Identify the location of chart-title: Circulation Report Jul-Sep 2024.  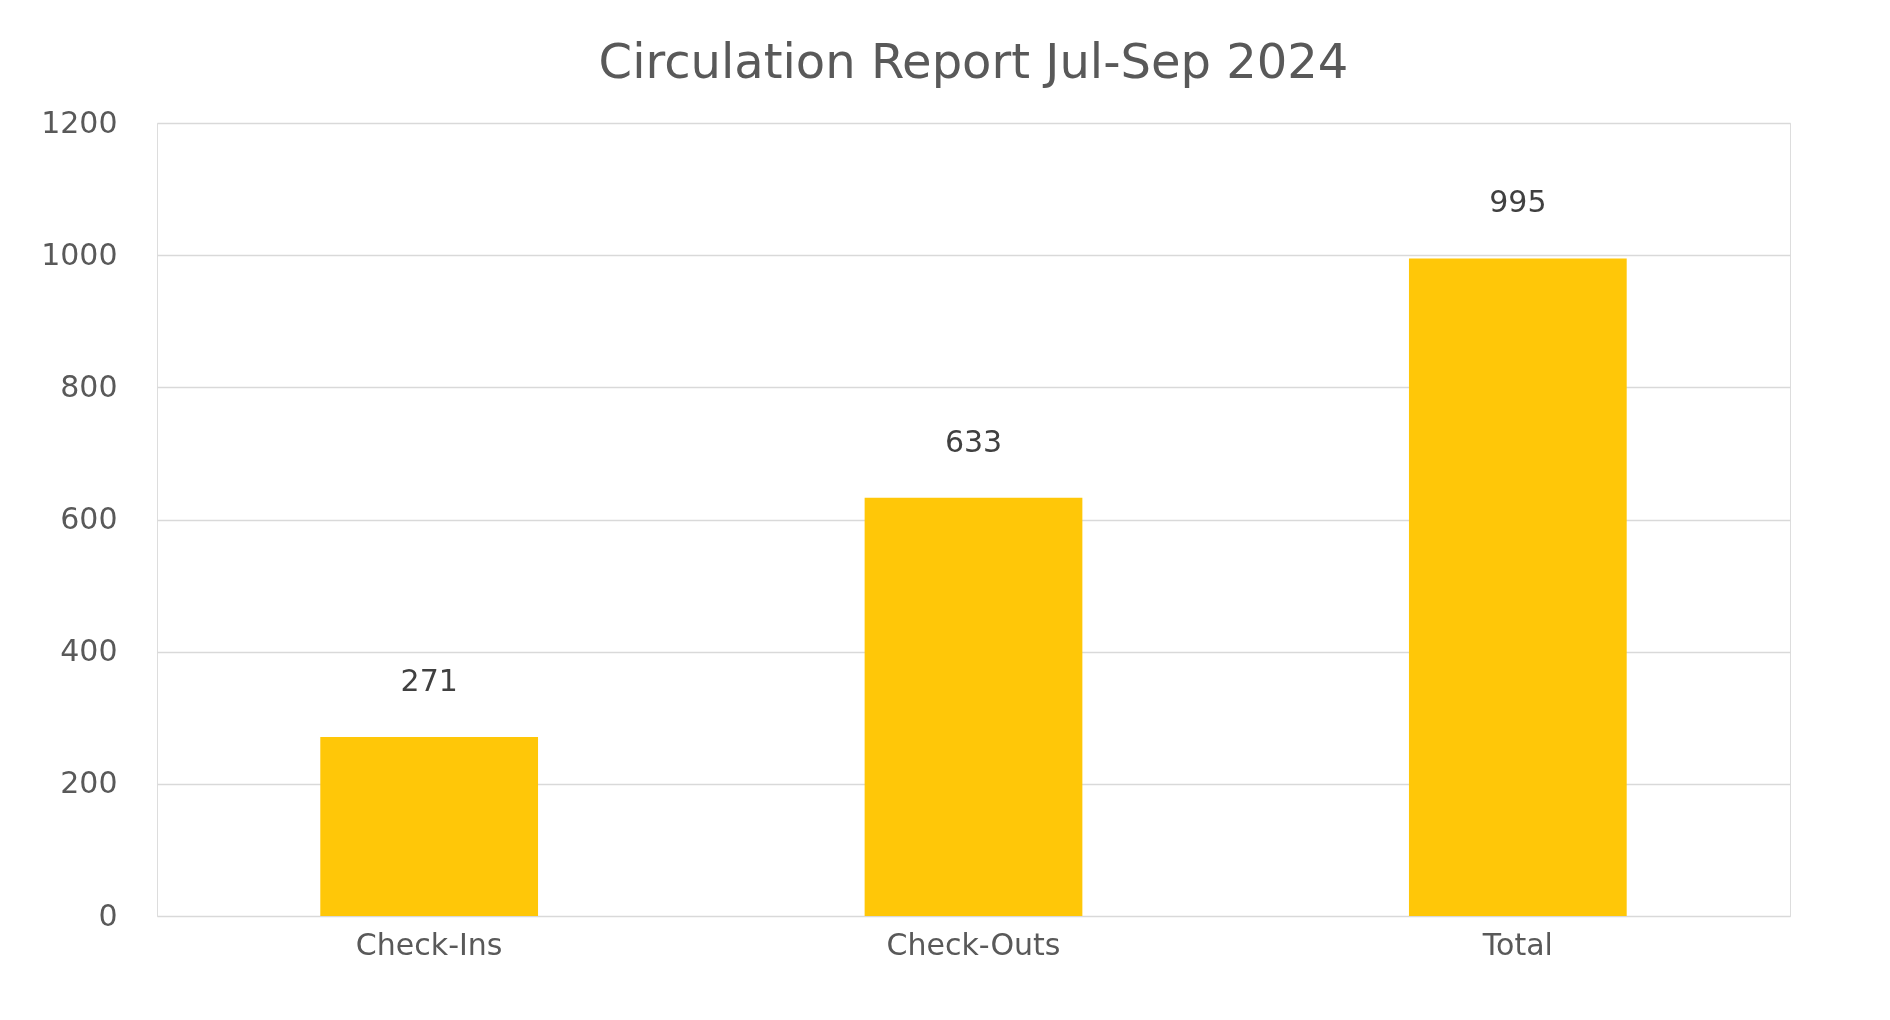
(973, 61).